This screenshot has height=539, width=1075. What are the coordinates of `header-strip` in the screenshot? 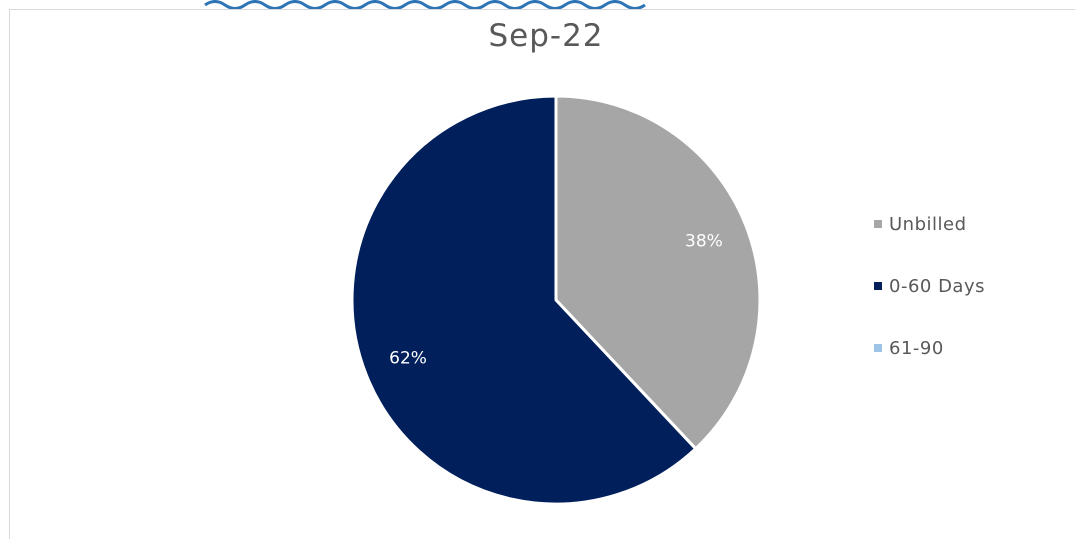 It's located at (537, 4).